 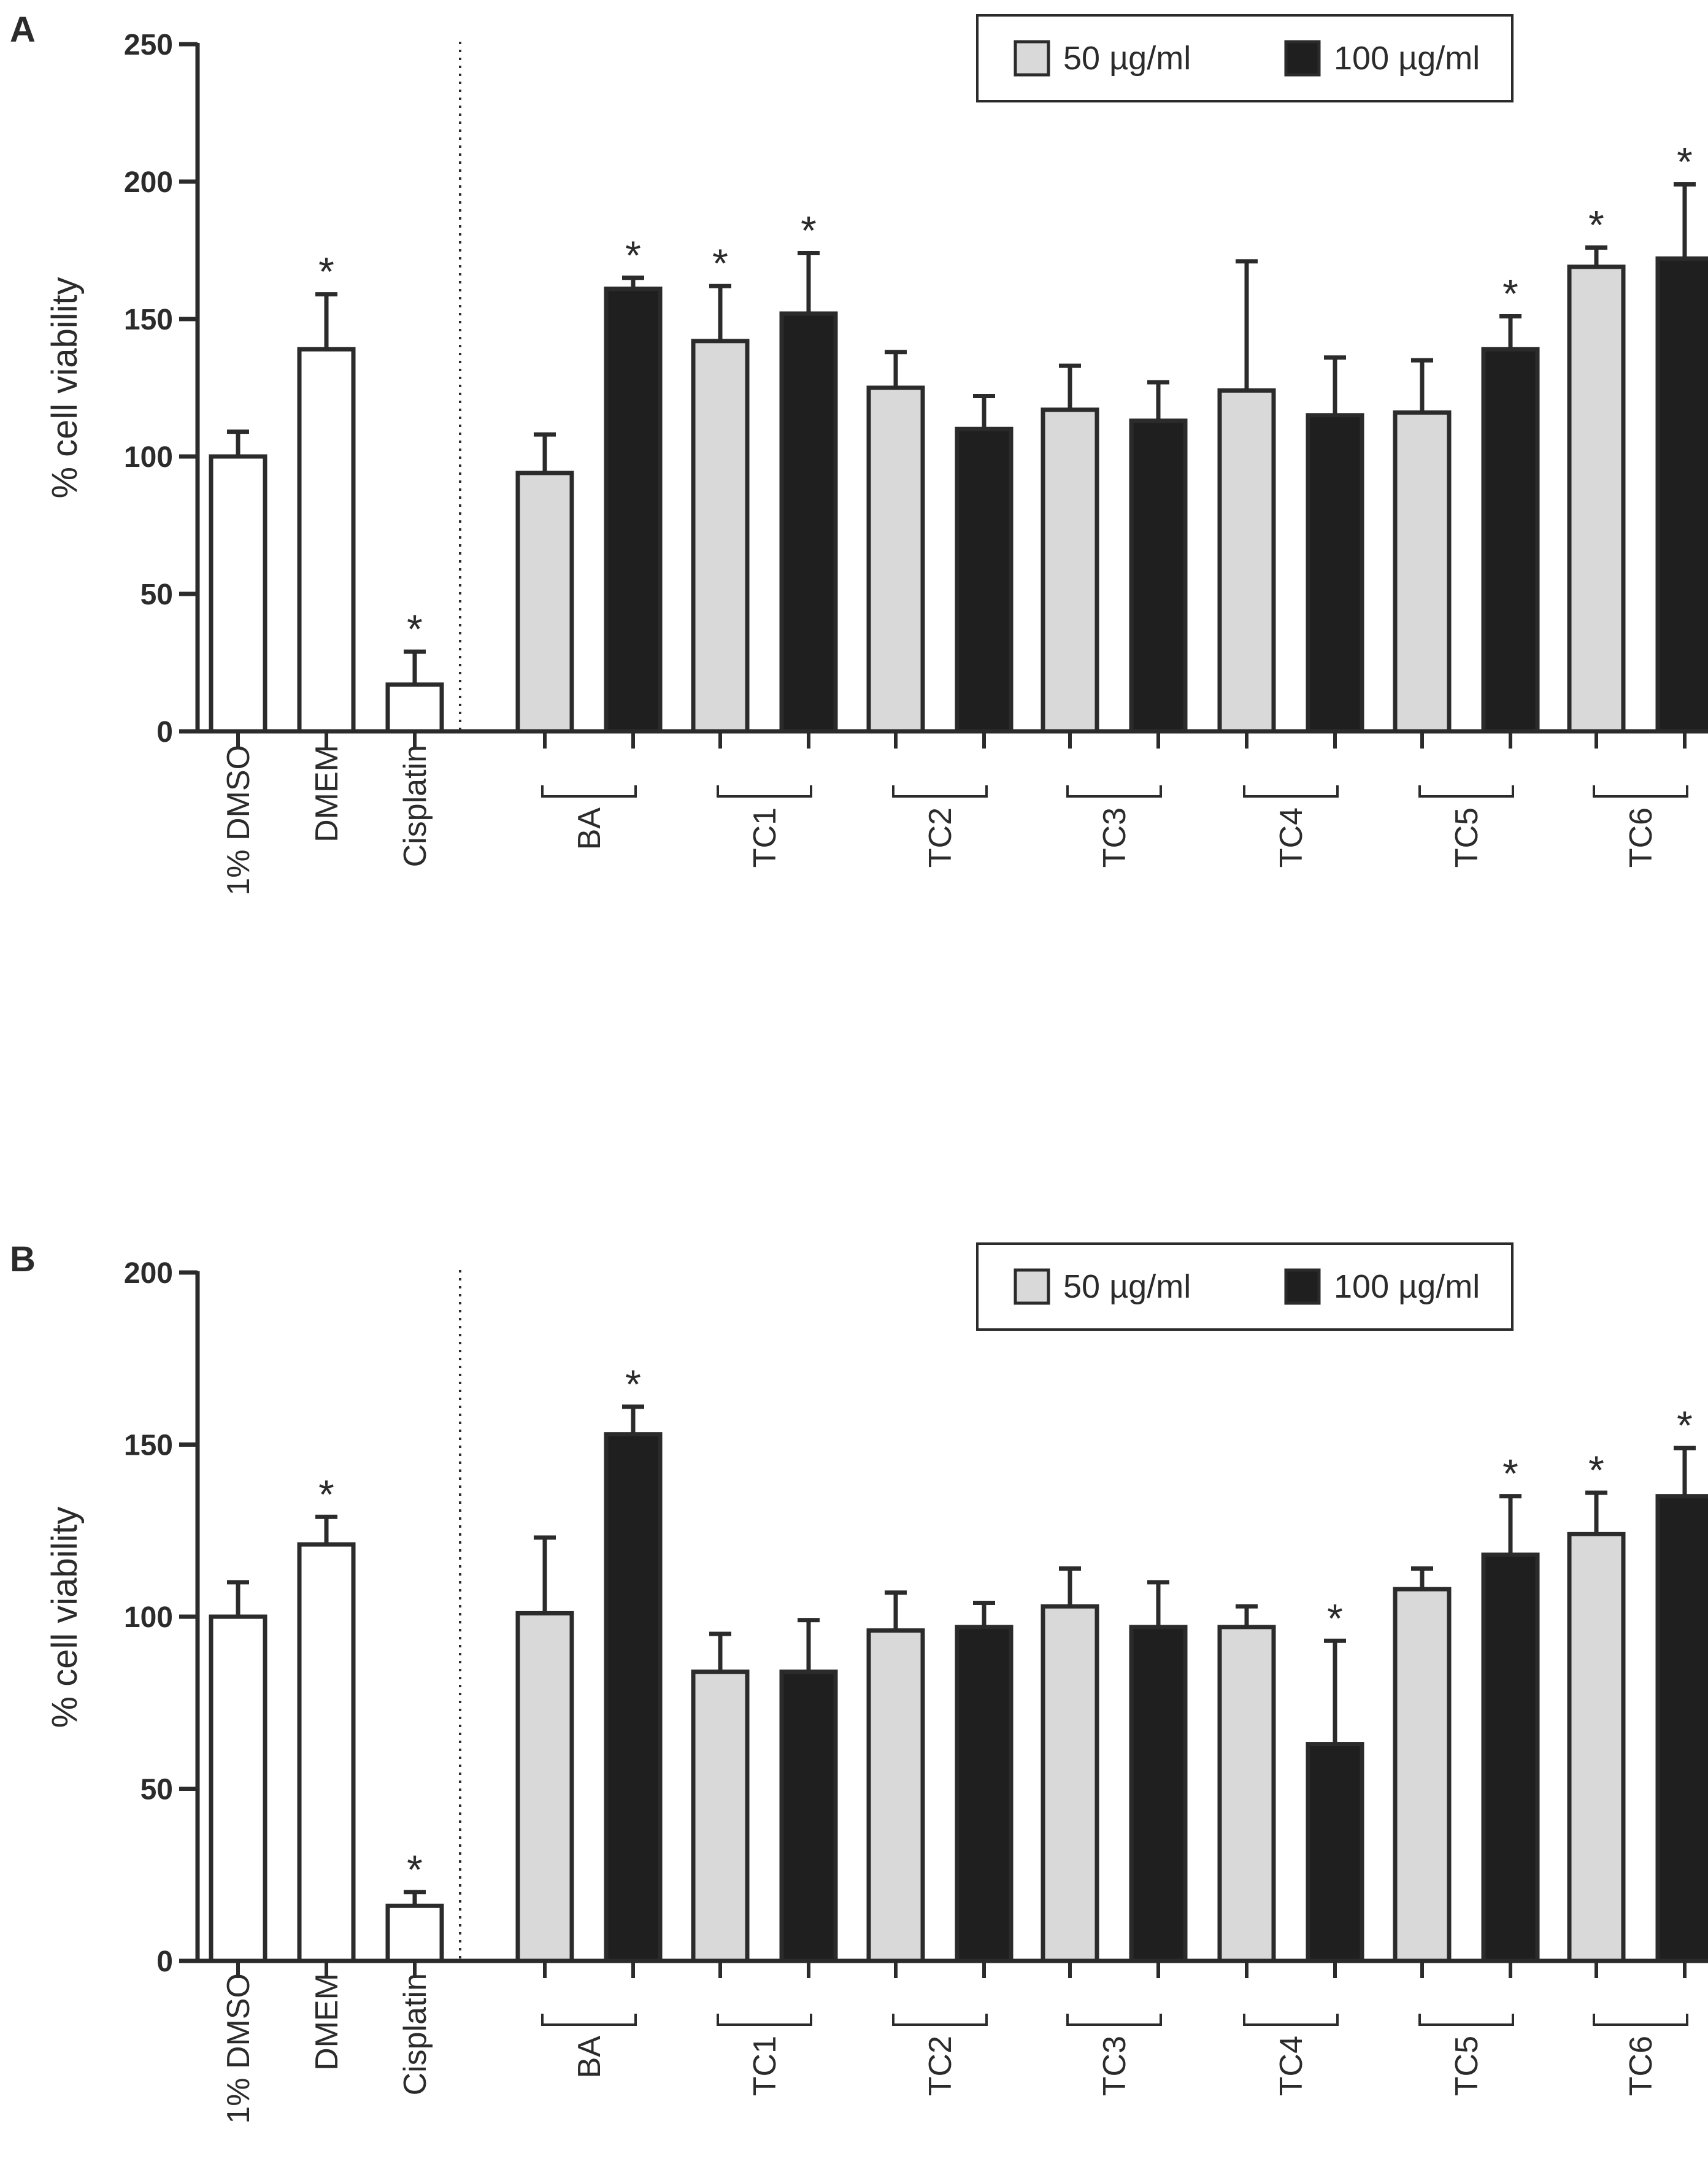 What do you see at coordinates (23, 30) in the screenshot?
I see `panel-label: A` at bounding box center [23, 30].